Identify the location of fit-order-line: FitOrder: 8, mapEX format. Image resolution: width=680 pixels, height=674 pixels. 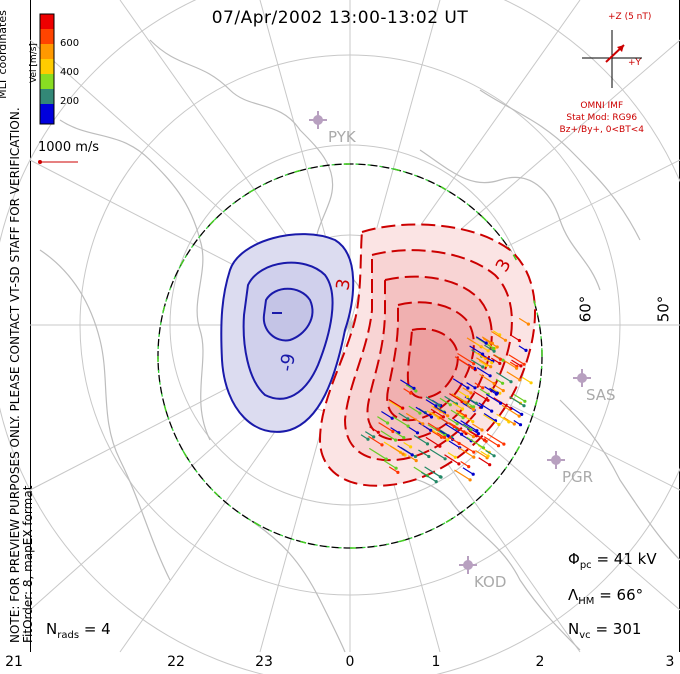
(28, 564).